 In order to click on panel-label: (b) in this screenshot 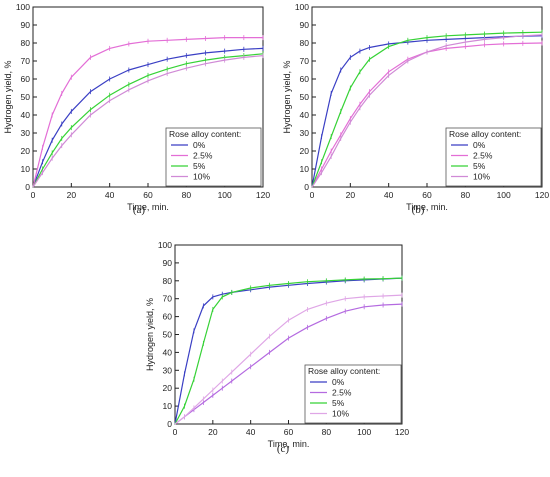, I will do `click(418, 210)`.